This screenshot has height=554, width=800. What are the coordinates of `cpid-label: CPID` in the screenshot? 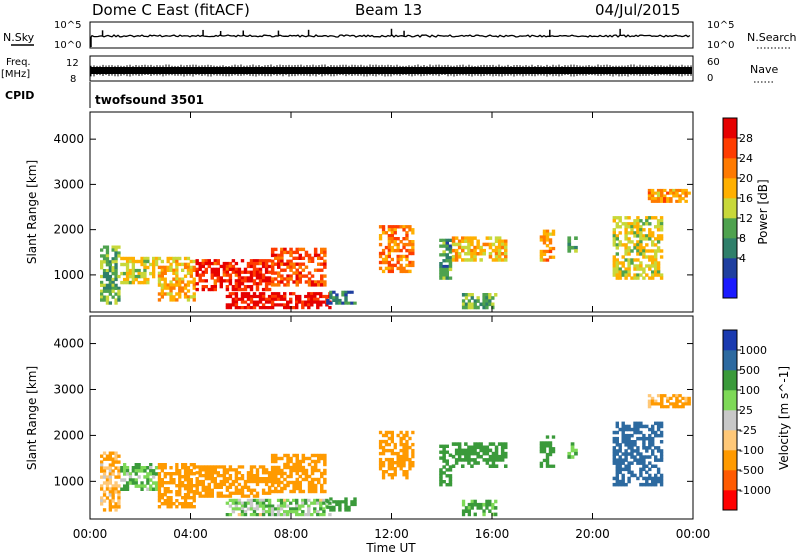 It's located at (19, 95).